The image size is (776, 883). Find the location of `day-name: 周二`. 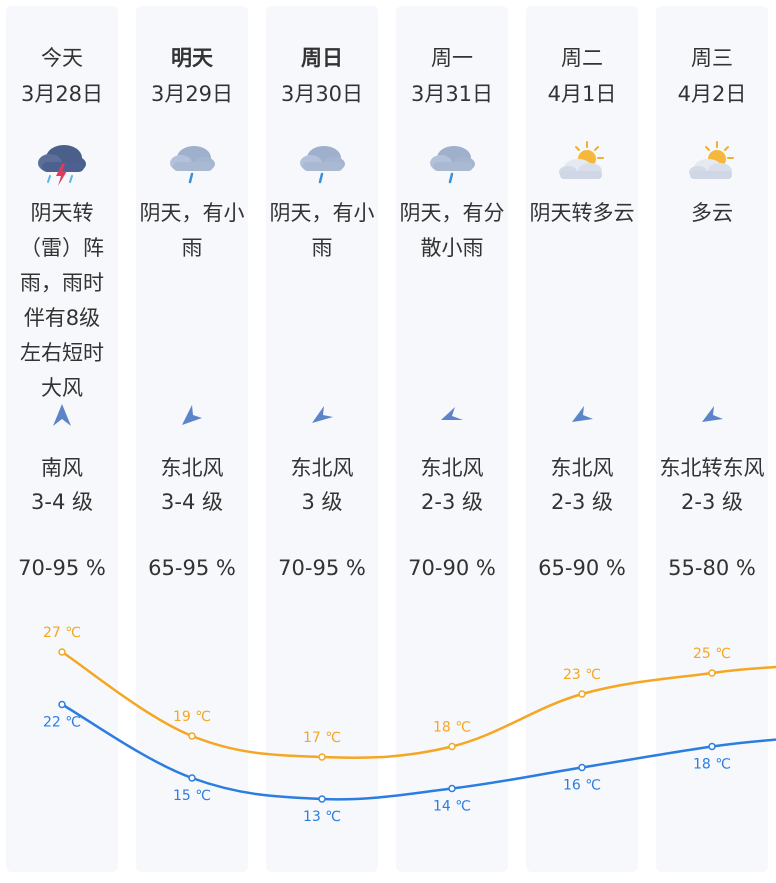

day-name: 周二 is located at coordinates (582, 58).